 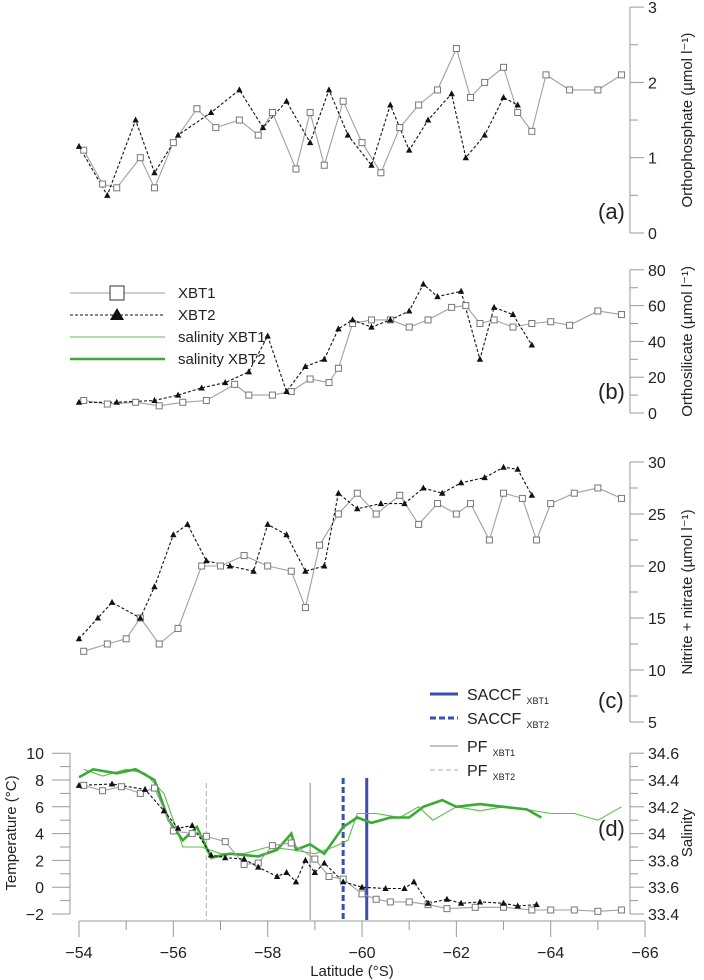 What do you see at coordinates (222, 337) in the screenshot?
I see `legend-label: salinity XBT1` at bounding box center [222, 337].